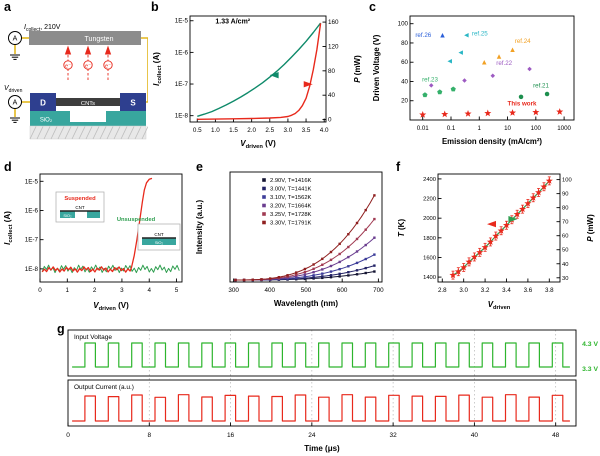 The image size is (600, 456). I want to click on svg-text: Time (μs), so click(322, 448).